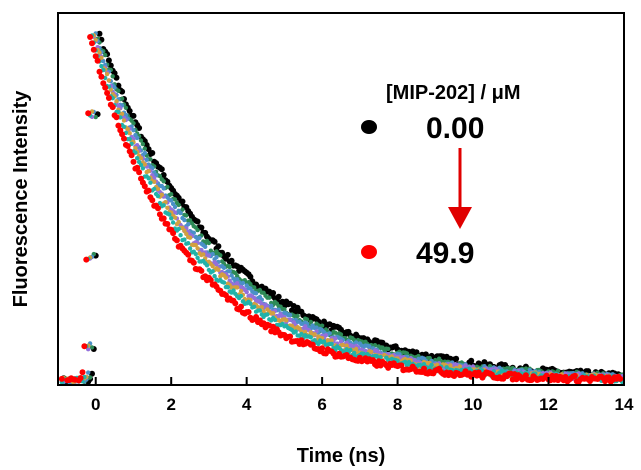 This screenshot has width=641, height=470. I want to click on x-axis-label: Time (ns), so click(341, 456).